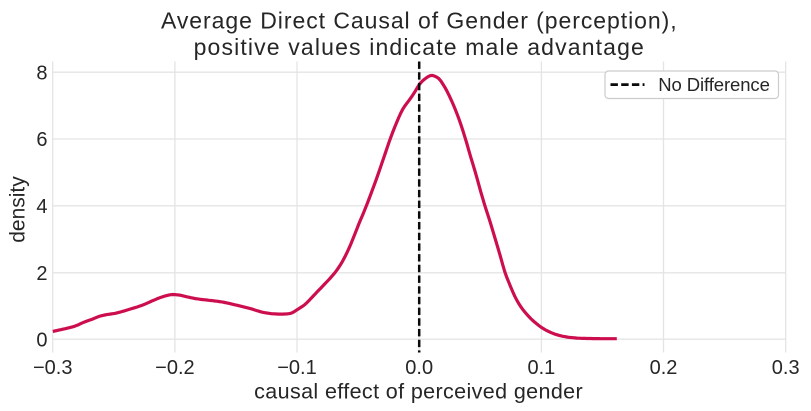 Image resolution: width=811 pixels, height=411 pixels. Describe the element at coordinates (419, 368) in the screenshot. I see `svg-text: 0.0` at that location.